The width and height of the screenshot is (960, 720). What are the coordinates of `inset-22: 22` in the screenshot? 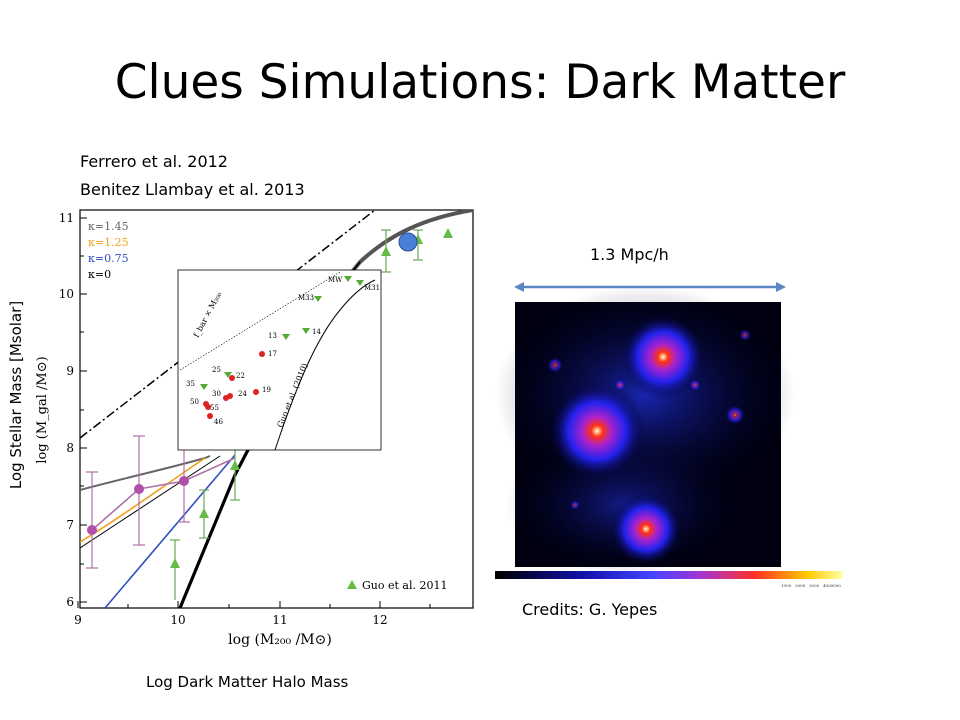 It's located at (240, 376).